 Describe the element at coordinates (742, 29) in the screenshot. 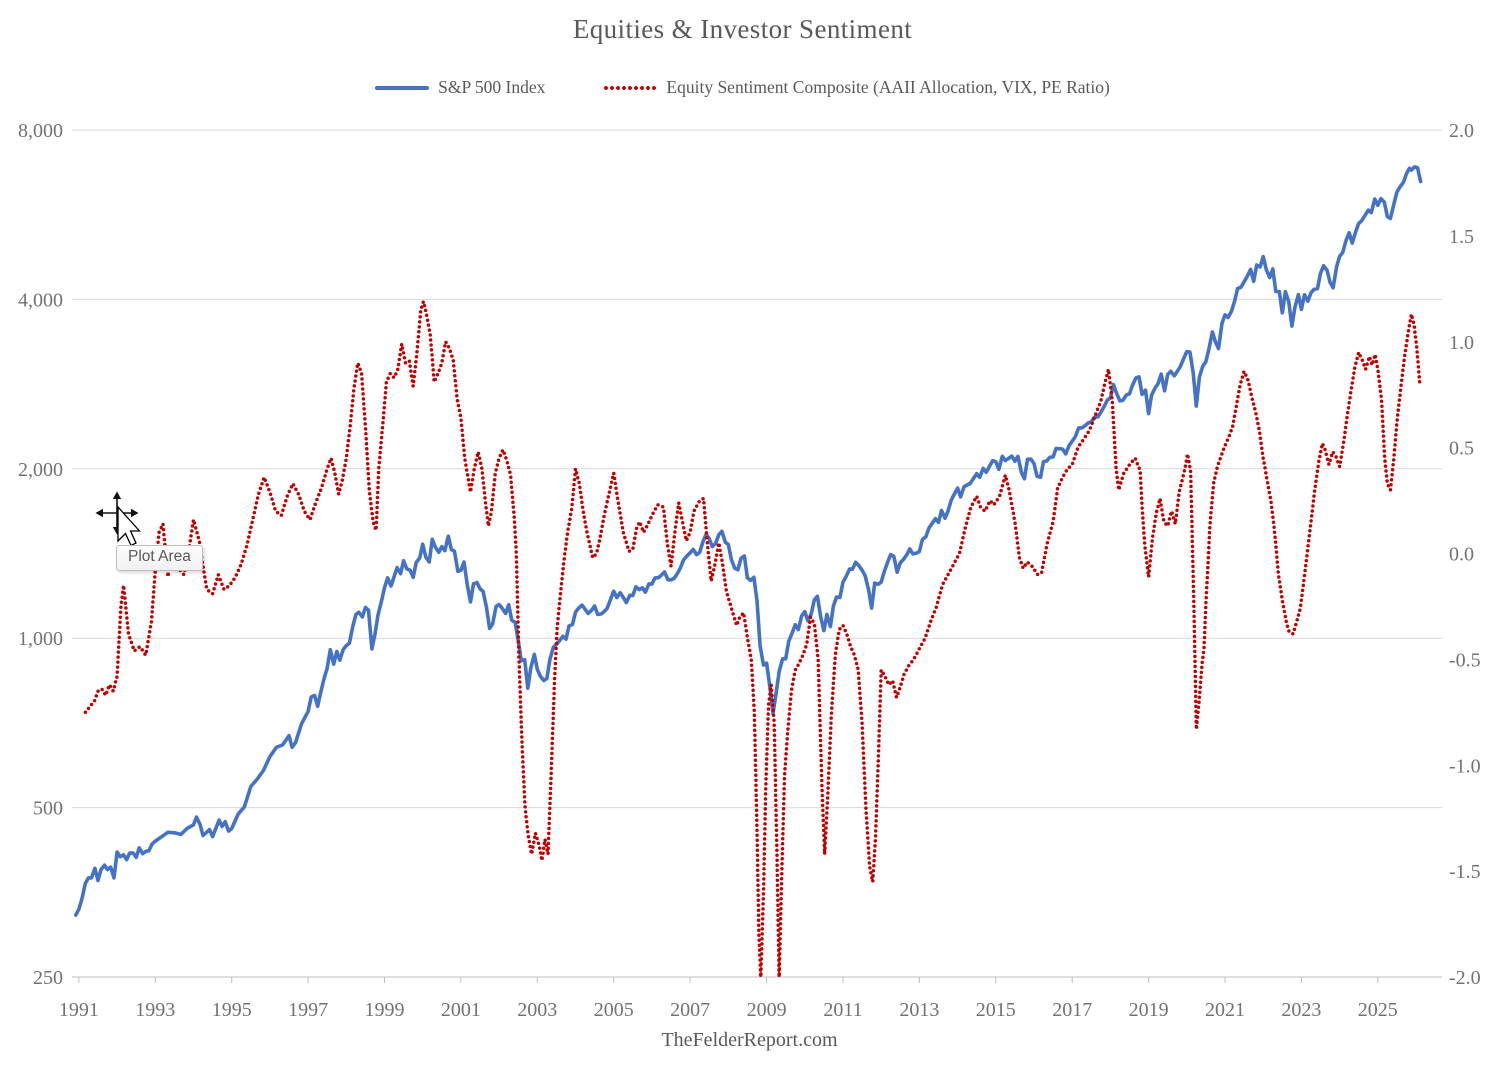

I see `chart-title: Equities & Investor Sentiment` at that location.